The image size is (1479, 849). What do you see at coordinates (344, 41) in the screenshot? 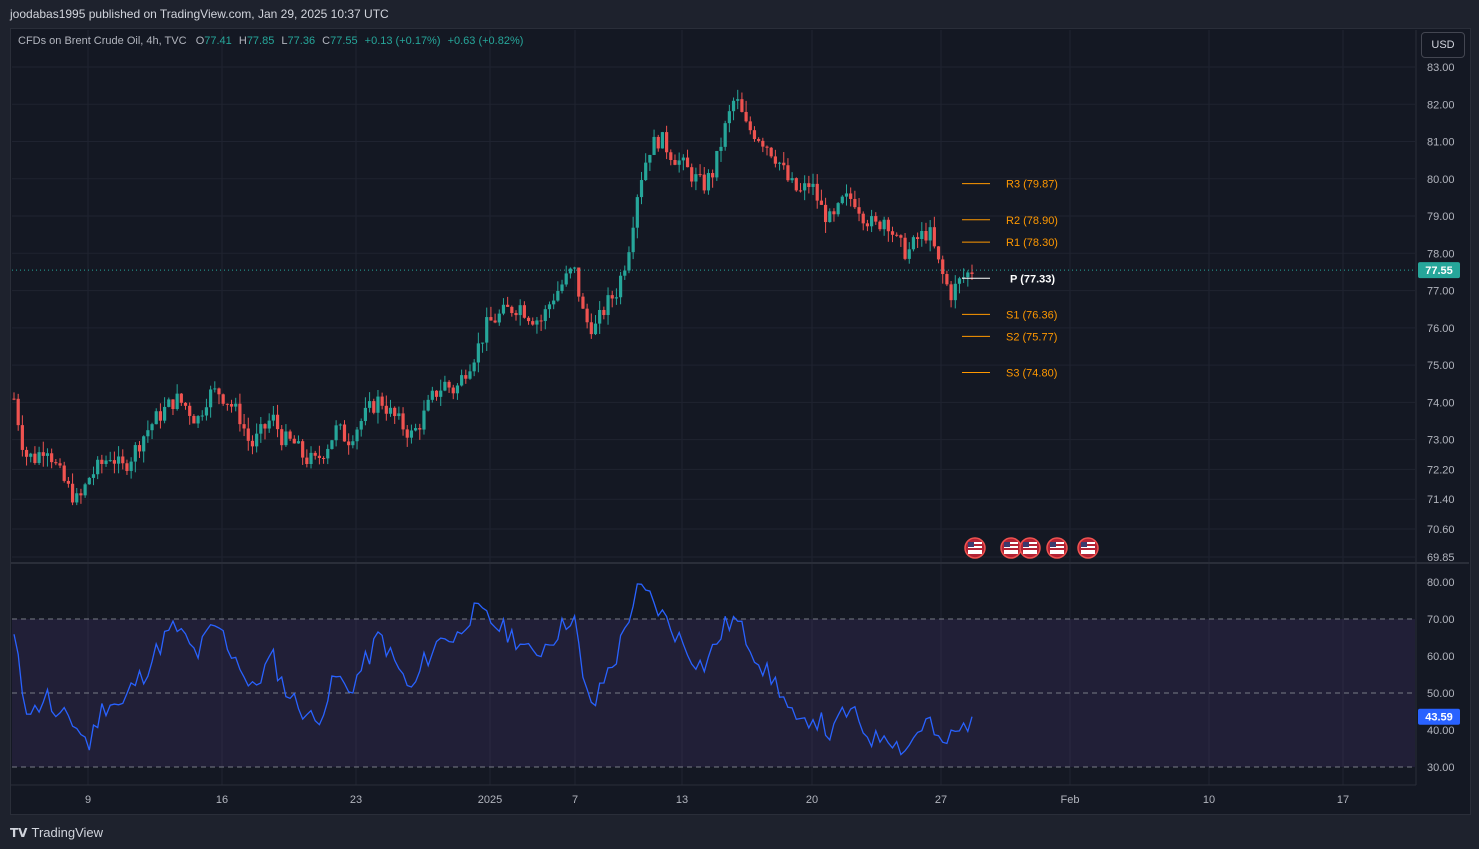
I see `close-value: 77.55` at bounding box center [344, 41].